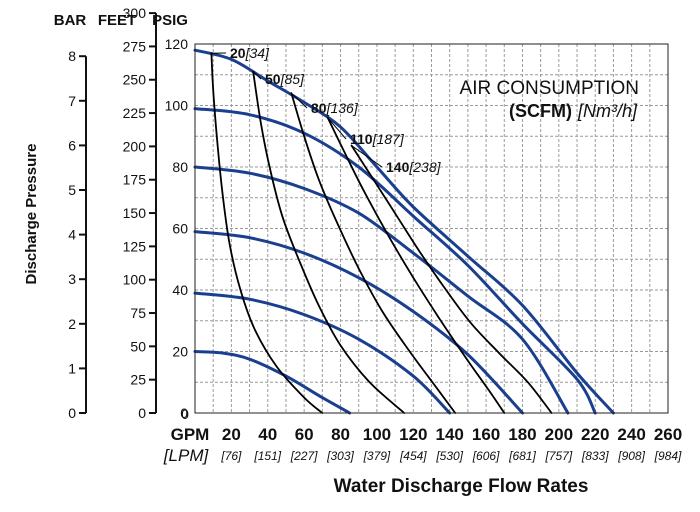 This screenshot has width=700, height=512. Describe the element at coordinates (340, 456) in the screenshot. I see `x-tick-lpm: [303]` at that location.